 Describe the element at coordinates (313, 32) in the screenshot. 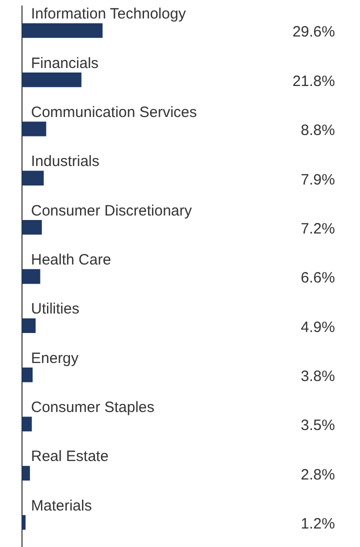

I see `data-label: 29.6%` at that location.